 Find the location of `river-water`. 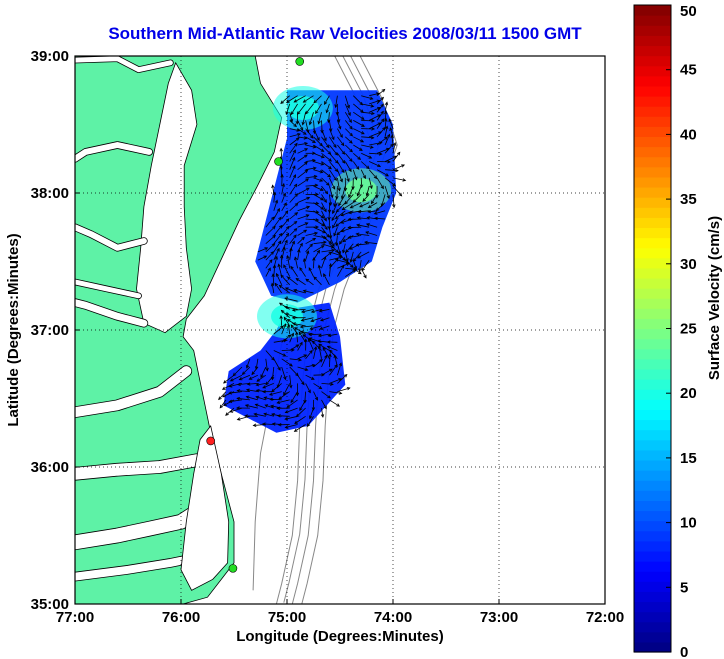

river-water is located at coordinates (133, 392).